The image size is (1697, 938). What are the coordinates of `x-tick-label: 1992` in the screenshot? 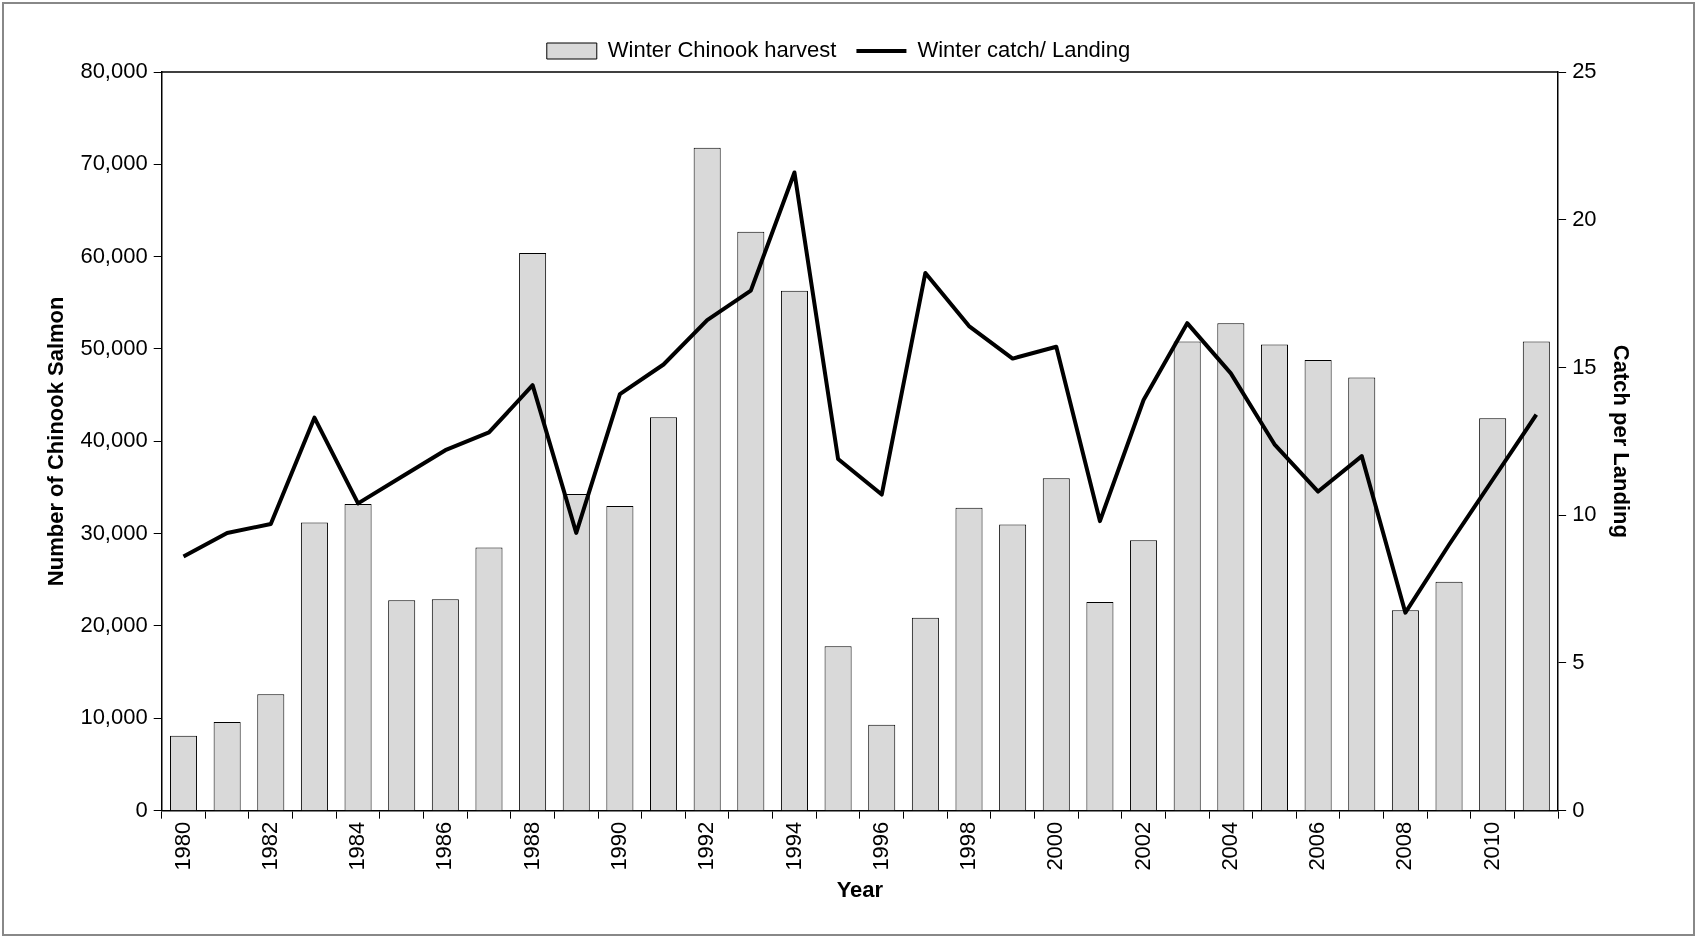 It's located at (706, 846).